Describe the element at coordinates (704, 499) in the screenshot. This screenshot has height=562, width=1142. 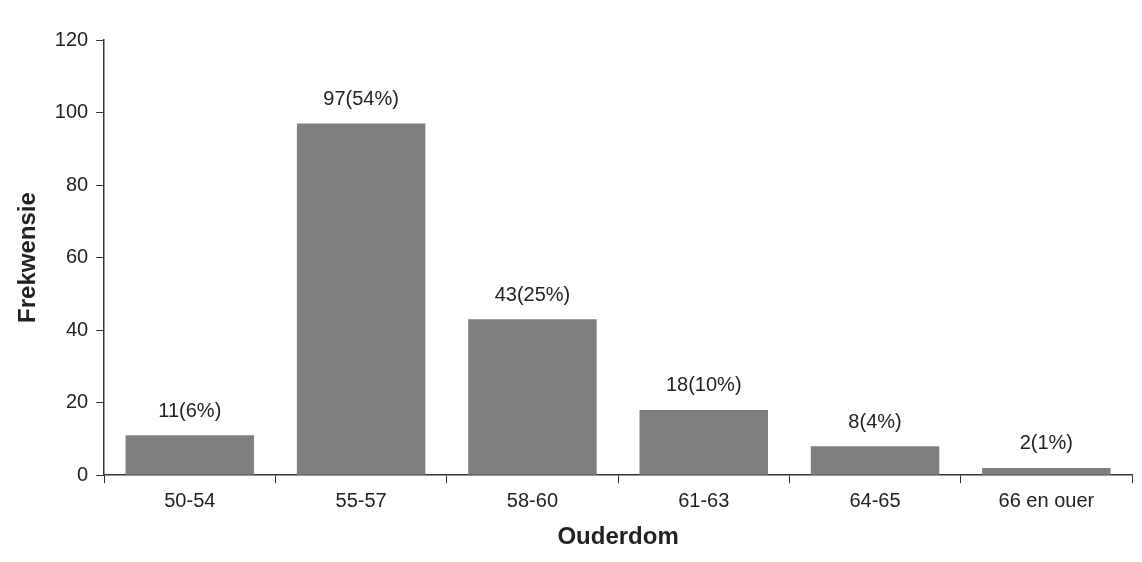
I see `x-tick-label: 61-63` at that location.